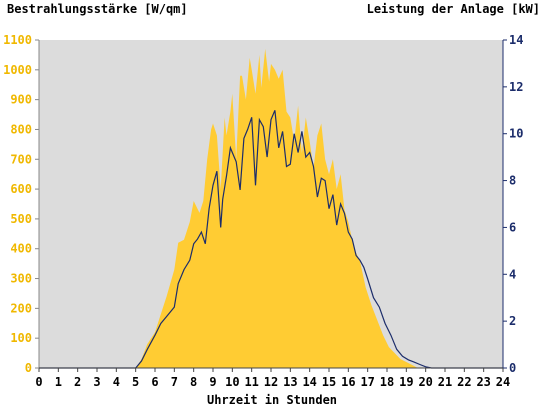 Image resolution: width=544 pixels, height=408 pixels. I want to click on right-tick-label: 2, so click(512, 321).